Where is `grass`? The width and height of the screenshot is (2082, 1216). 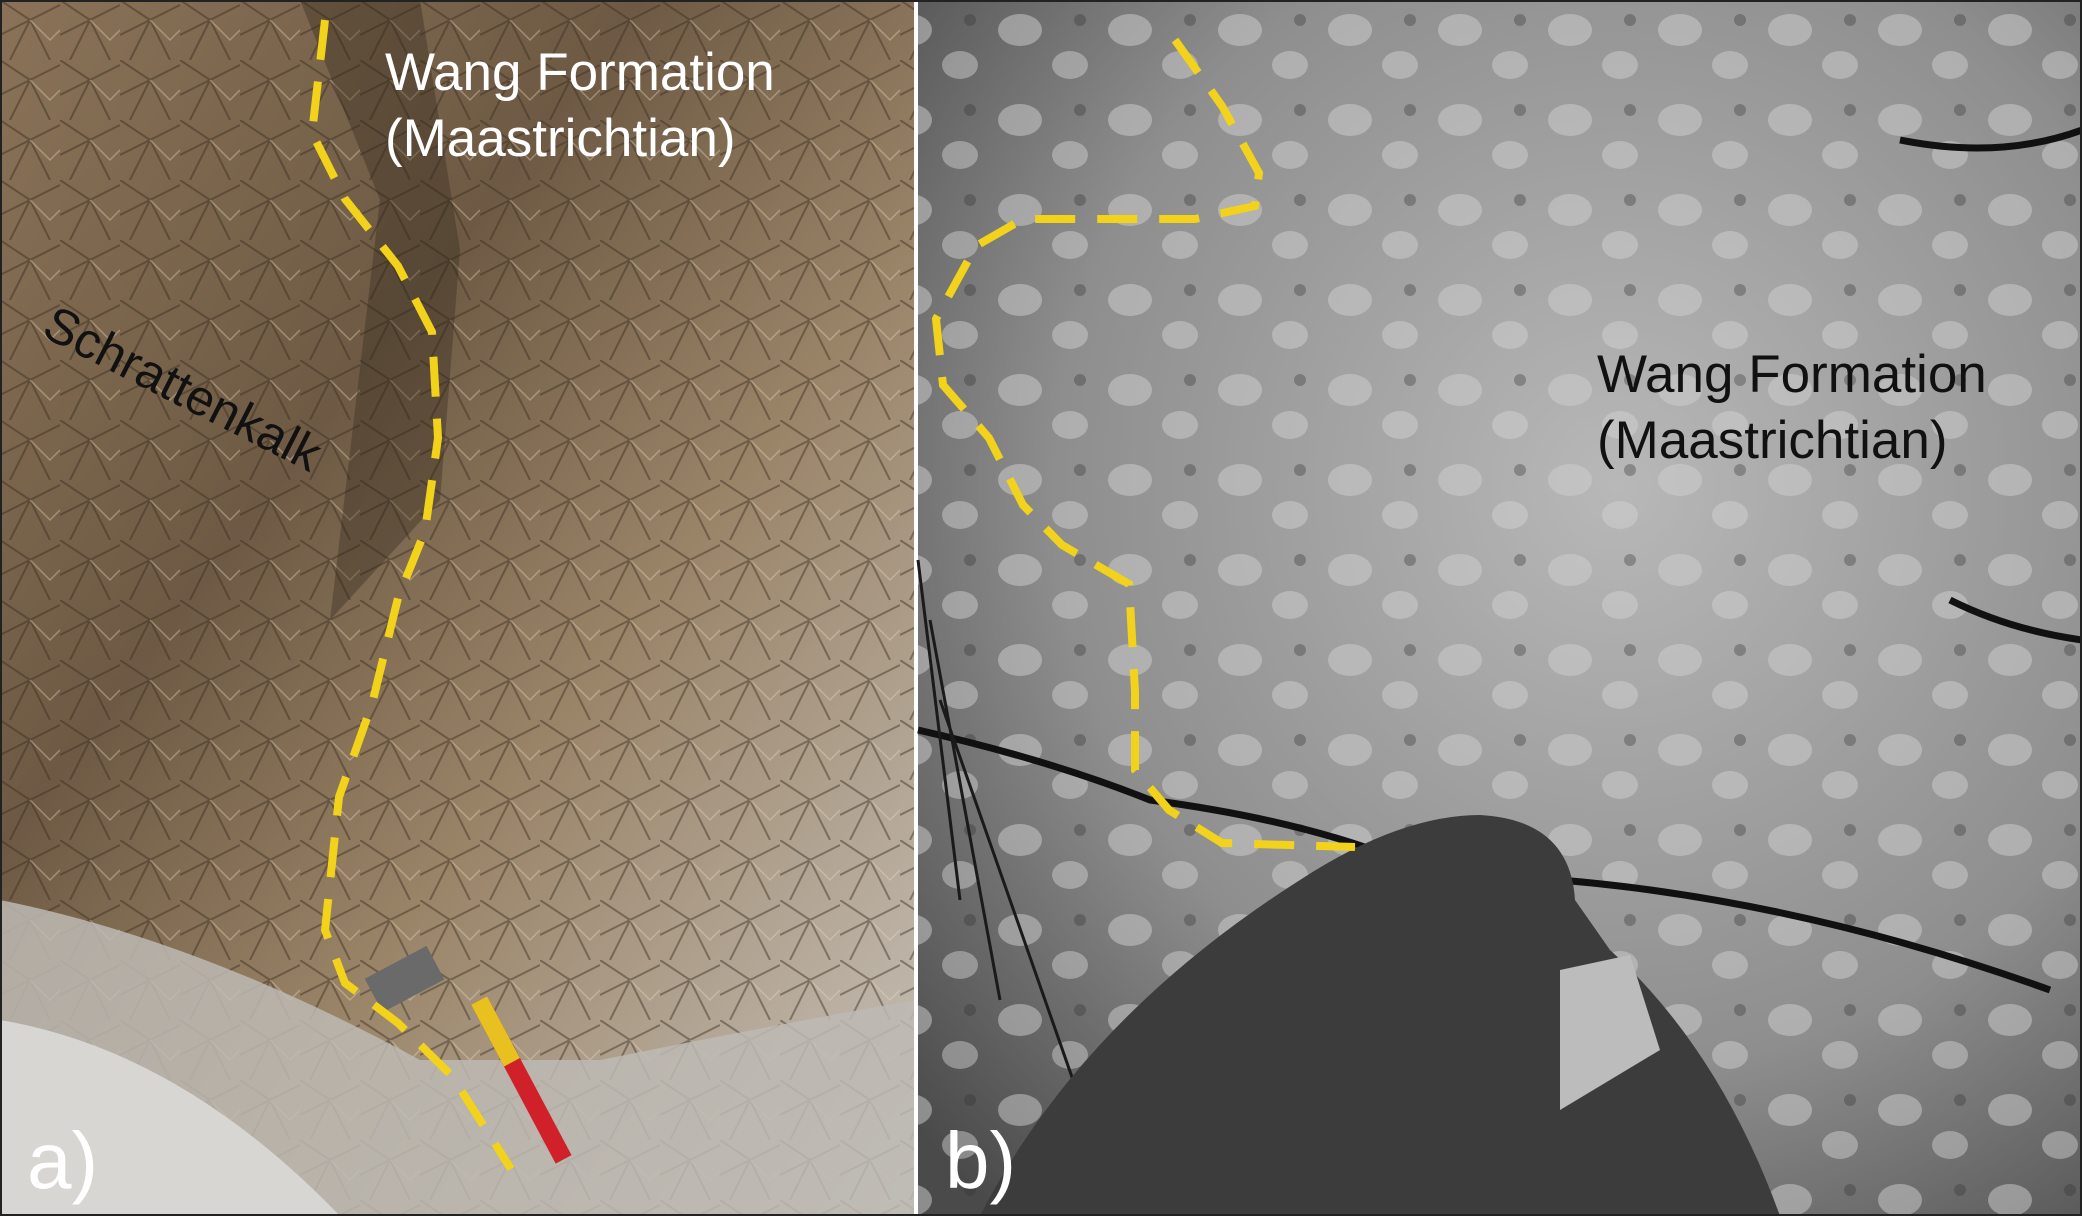
grass is located at coordinates (999, 830).